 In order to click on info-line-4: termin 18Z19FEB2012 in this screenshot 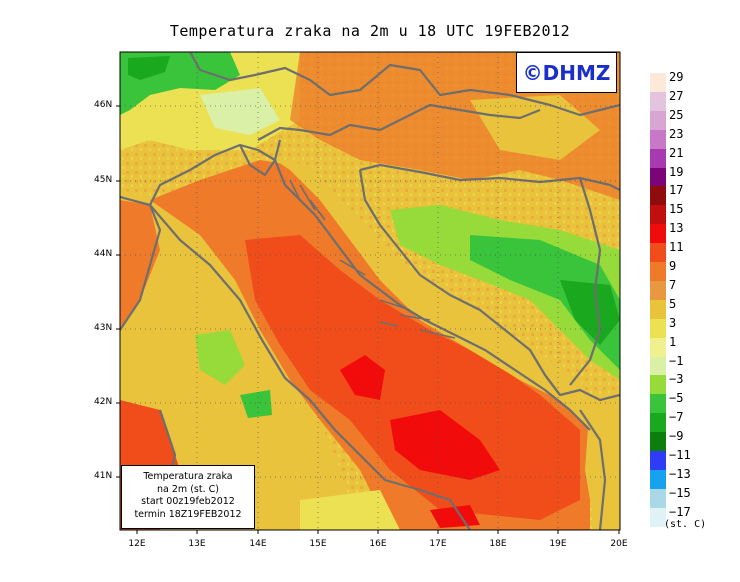, I will do `click(188, 514)`.